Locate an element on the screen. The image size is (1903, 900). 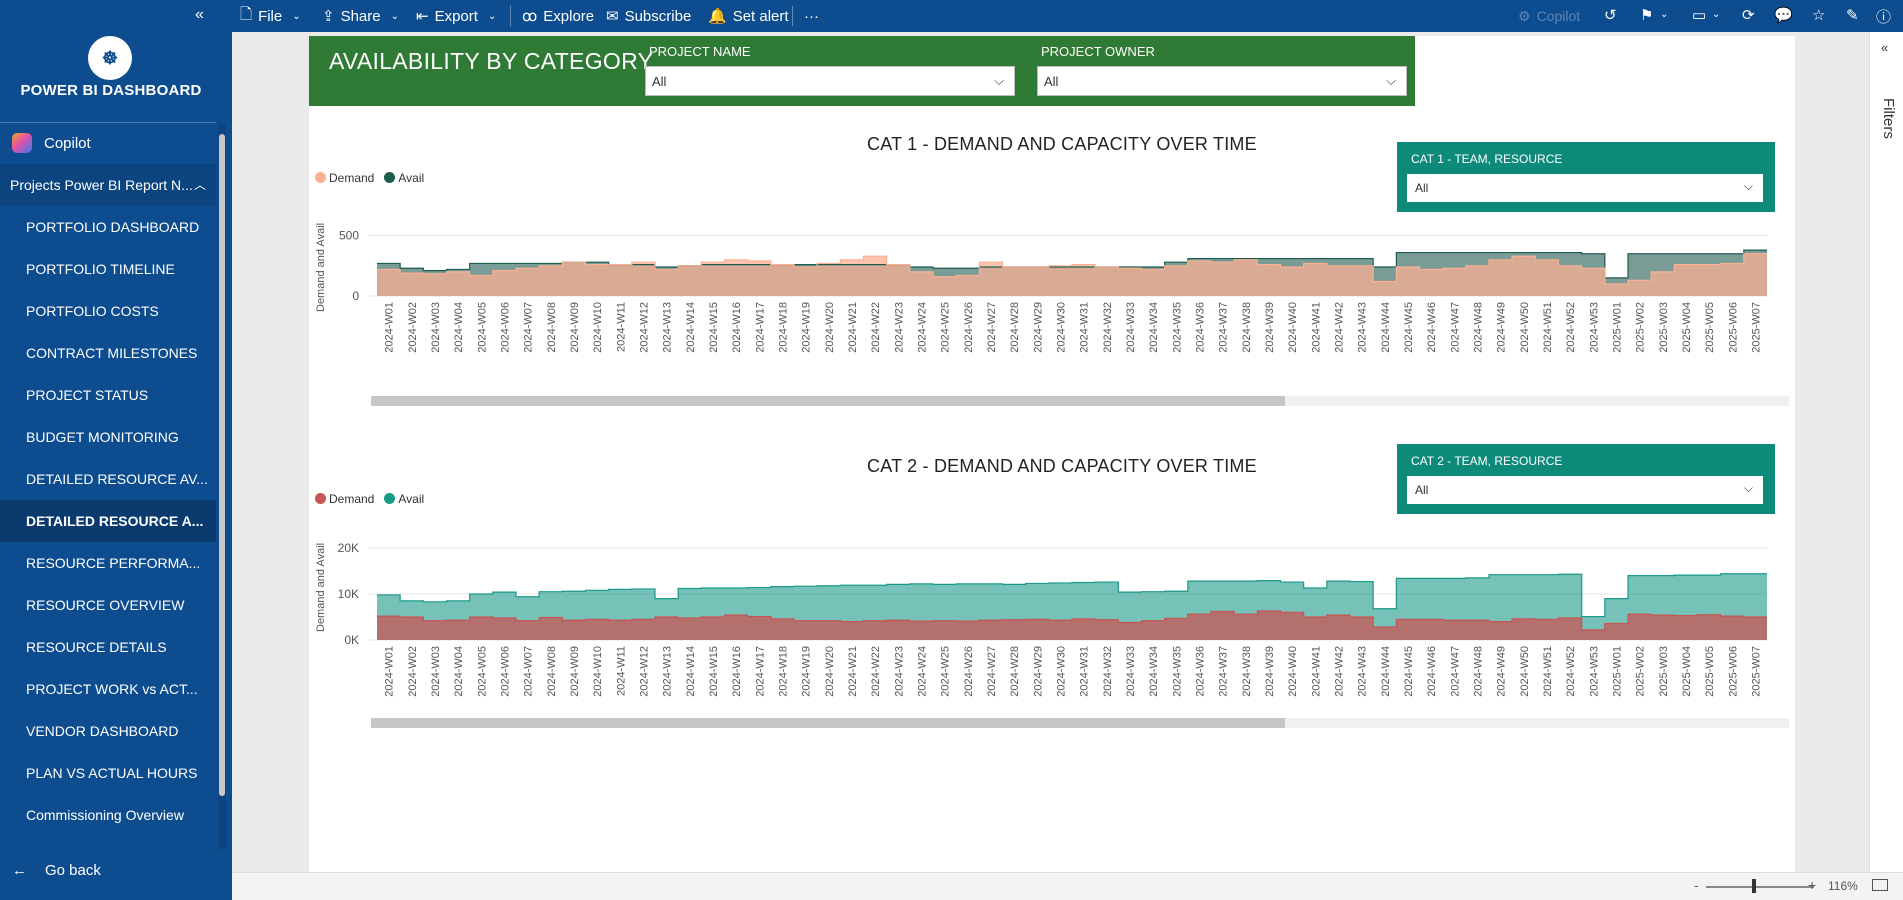
more-options-button: ··· is located at coordinates (811, 16).